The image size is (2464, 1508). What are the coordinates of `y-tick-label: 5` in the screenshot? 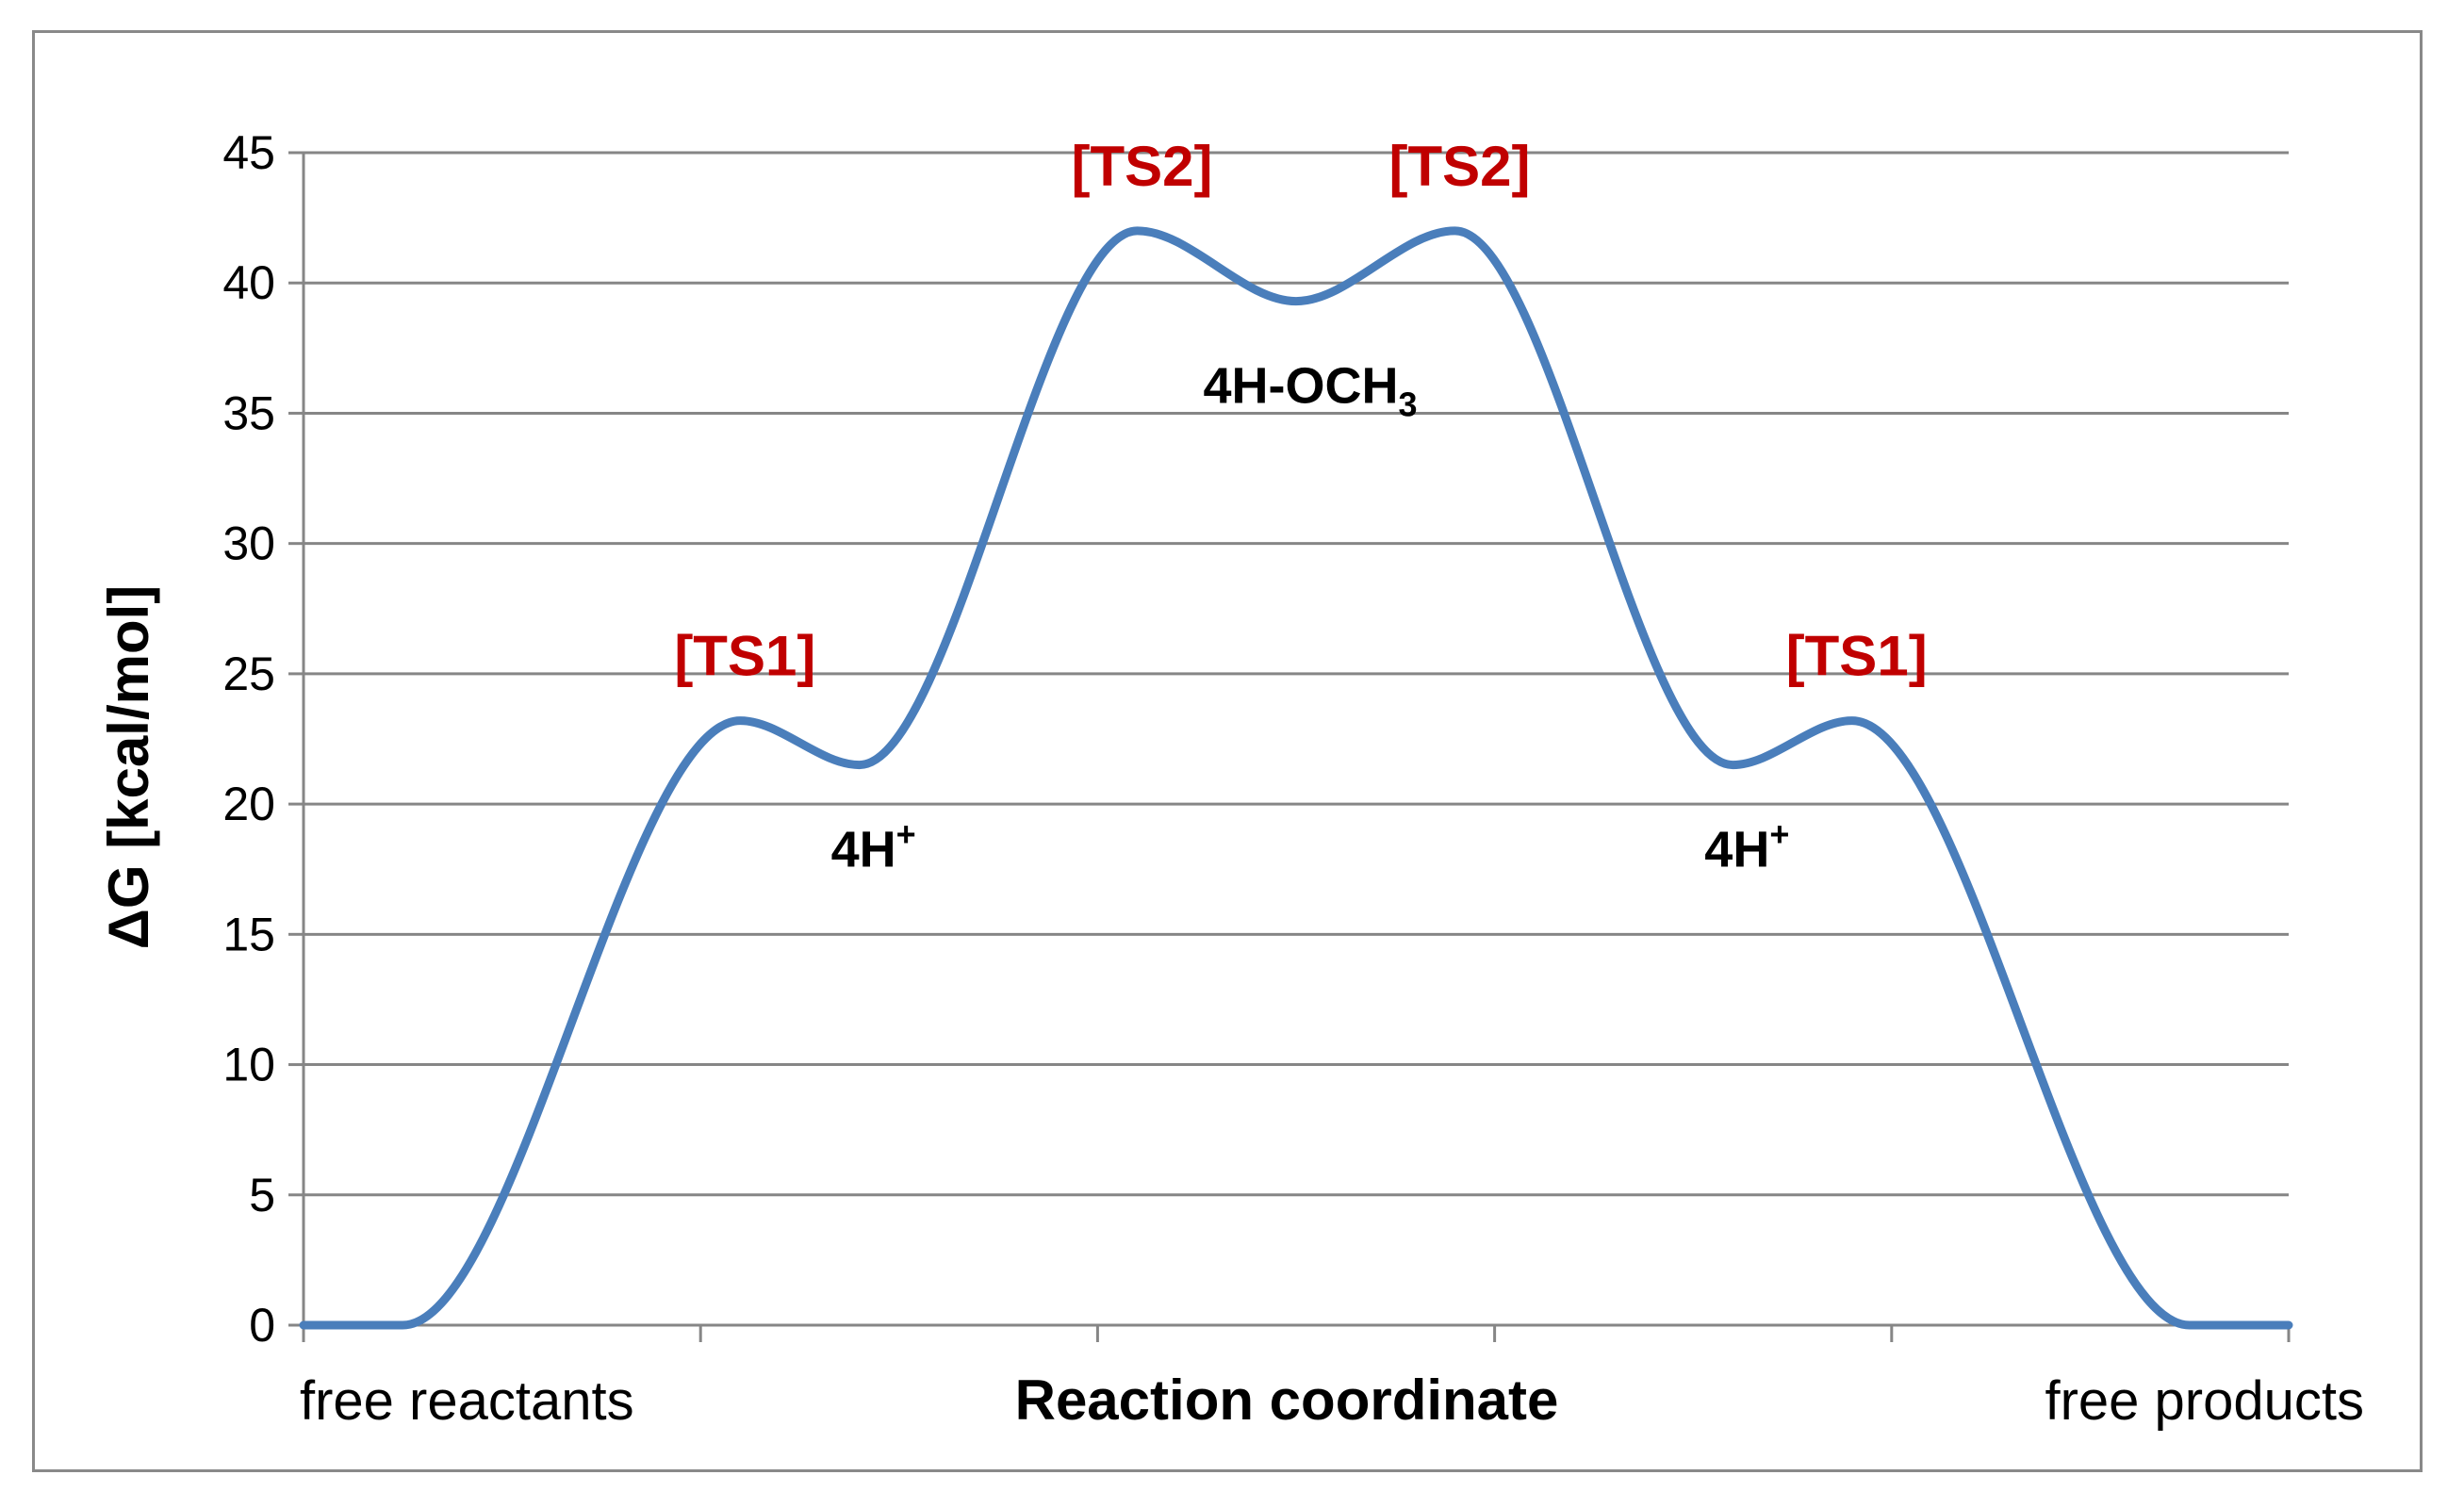 It's located at (262, 1195).